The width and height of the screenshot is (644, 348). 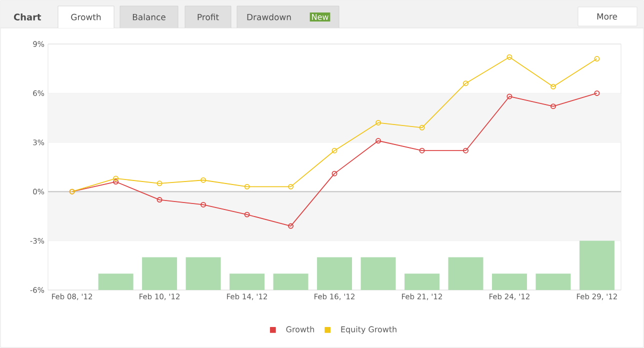 I want to click on text: More, so click(x=607, y=16).